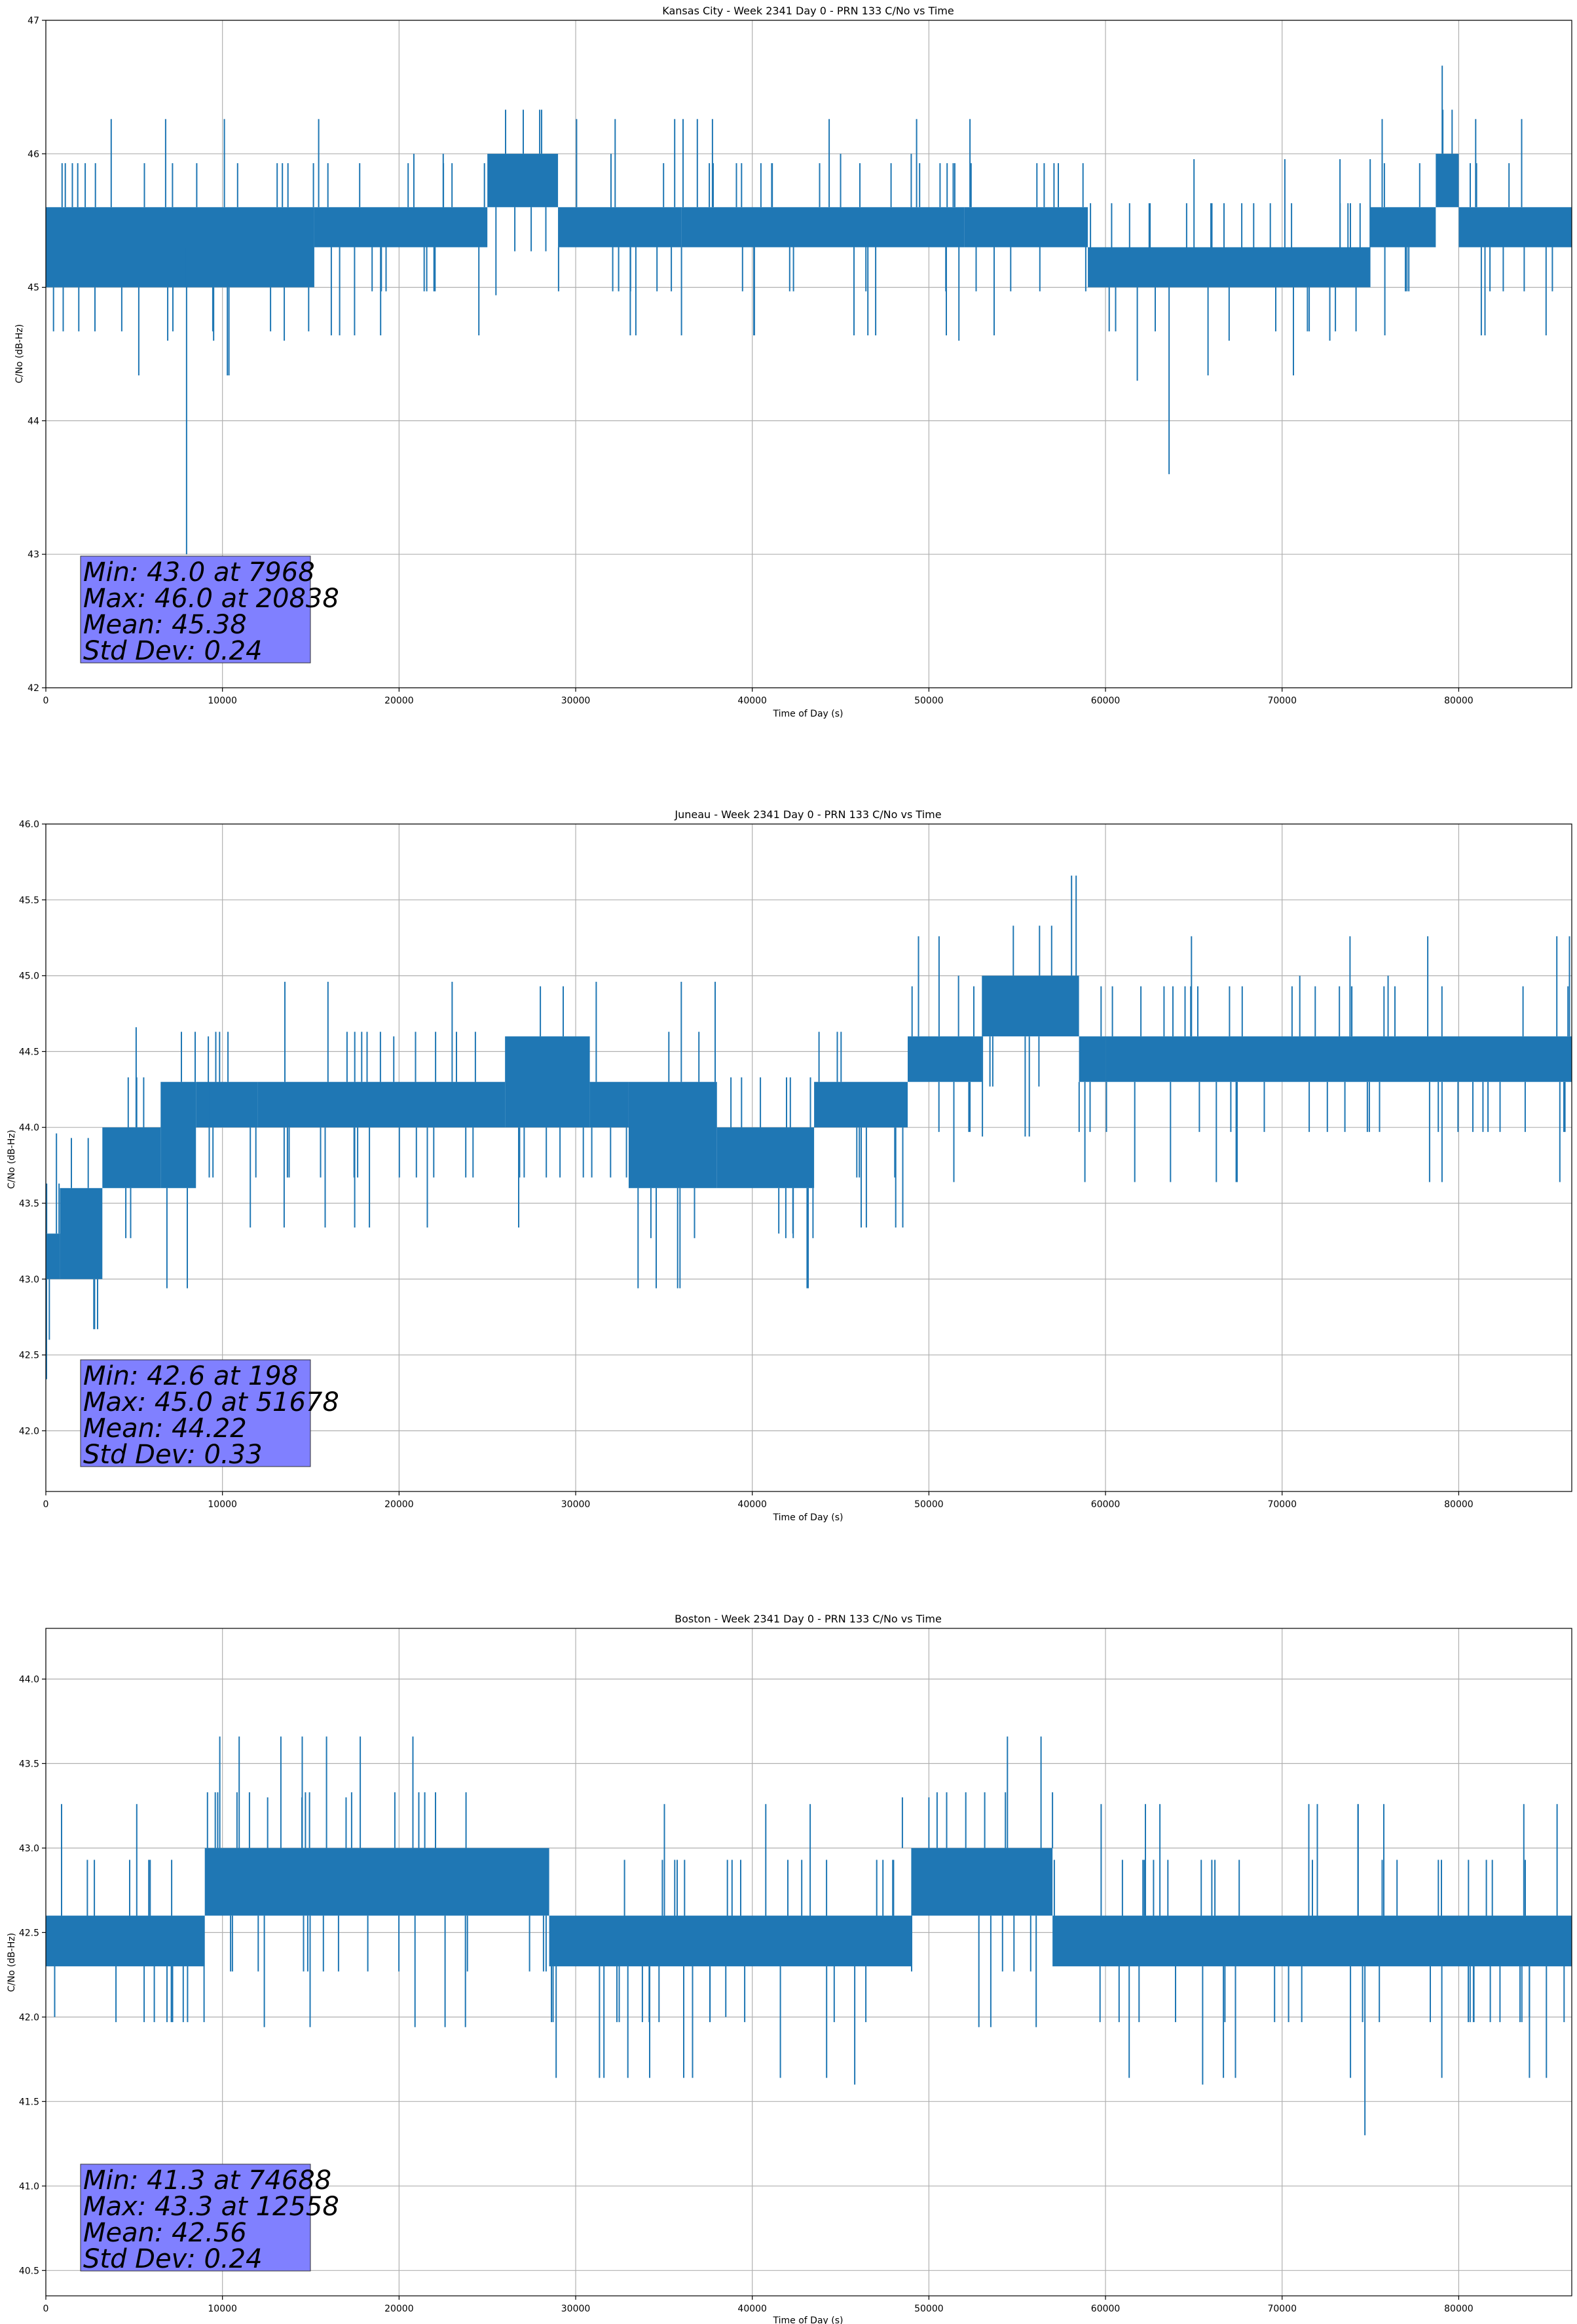  Describe the element at coordinates (1106, 2309) in the screenshot. I see `x-tick-label: 60000` at that location.